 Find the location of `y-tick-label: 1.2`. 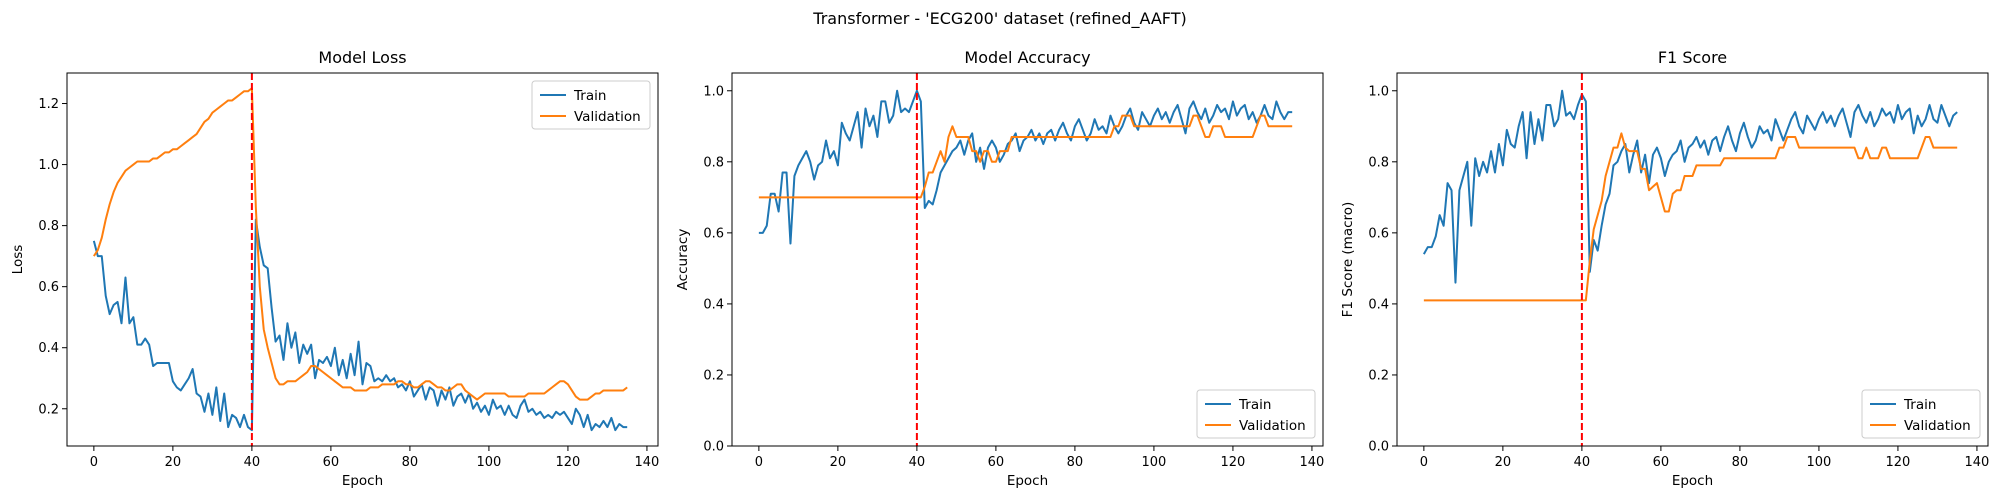

y-tick-label: 1.2 is located at coordinates (48, 104).